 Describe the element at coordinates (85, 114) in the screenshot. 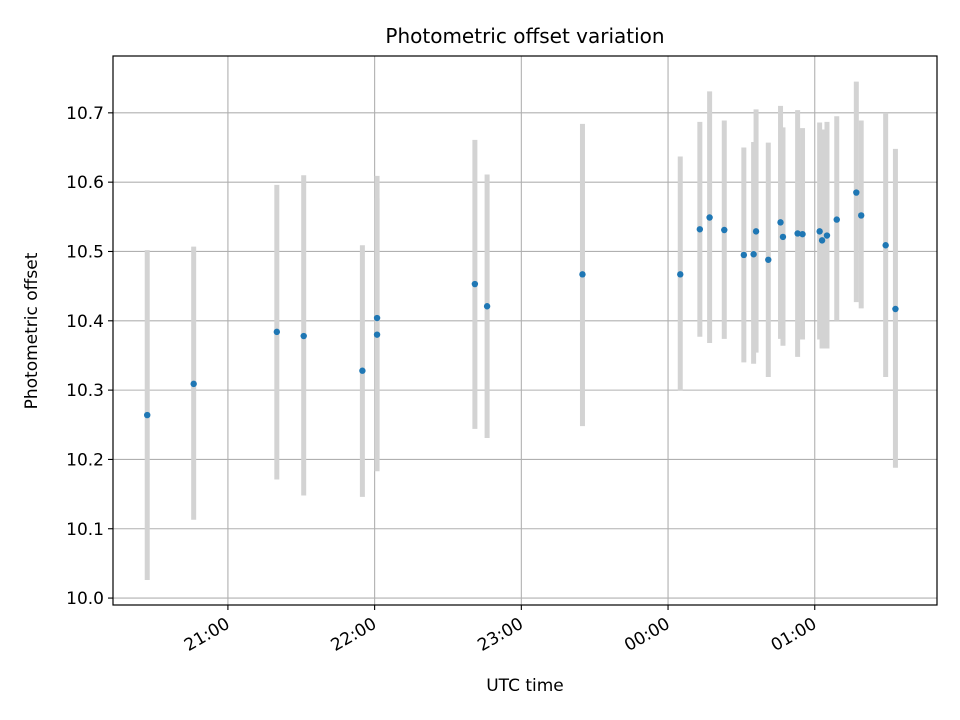

I see `y-tick-label: 10.7` at that location.